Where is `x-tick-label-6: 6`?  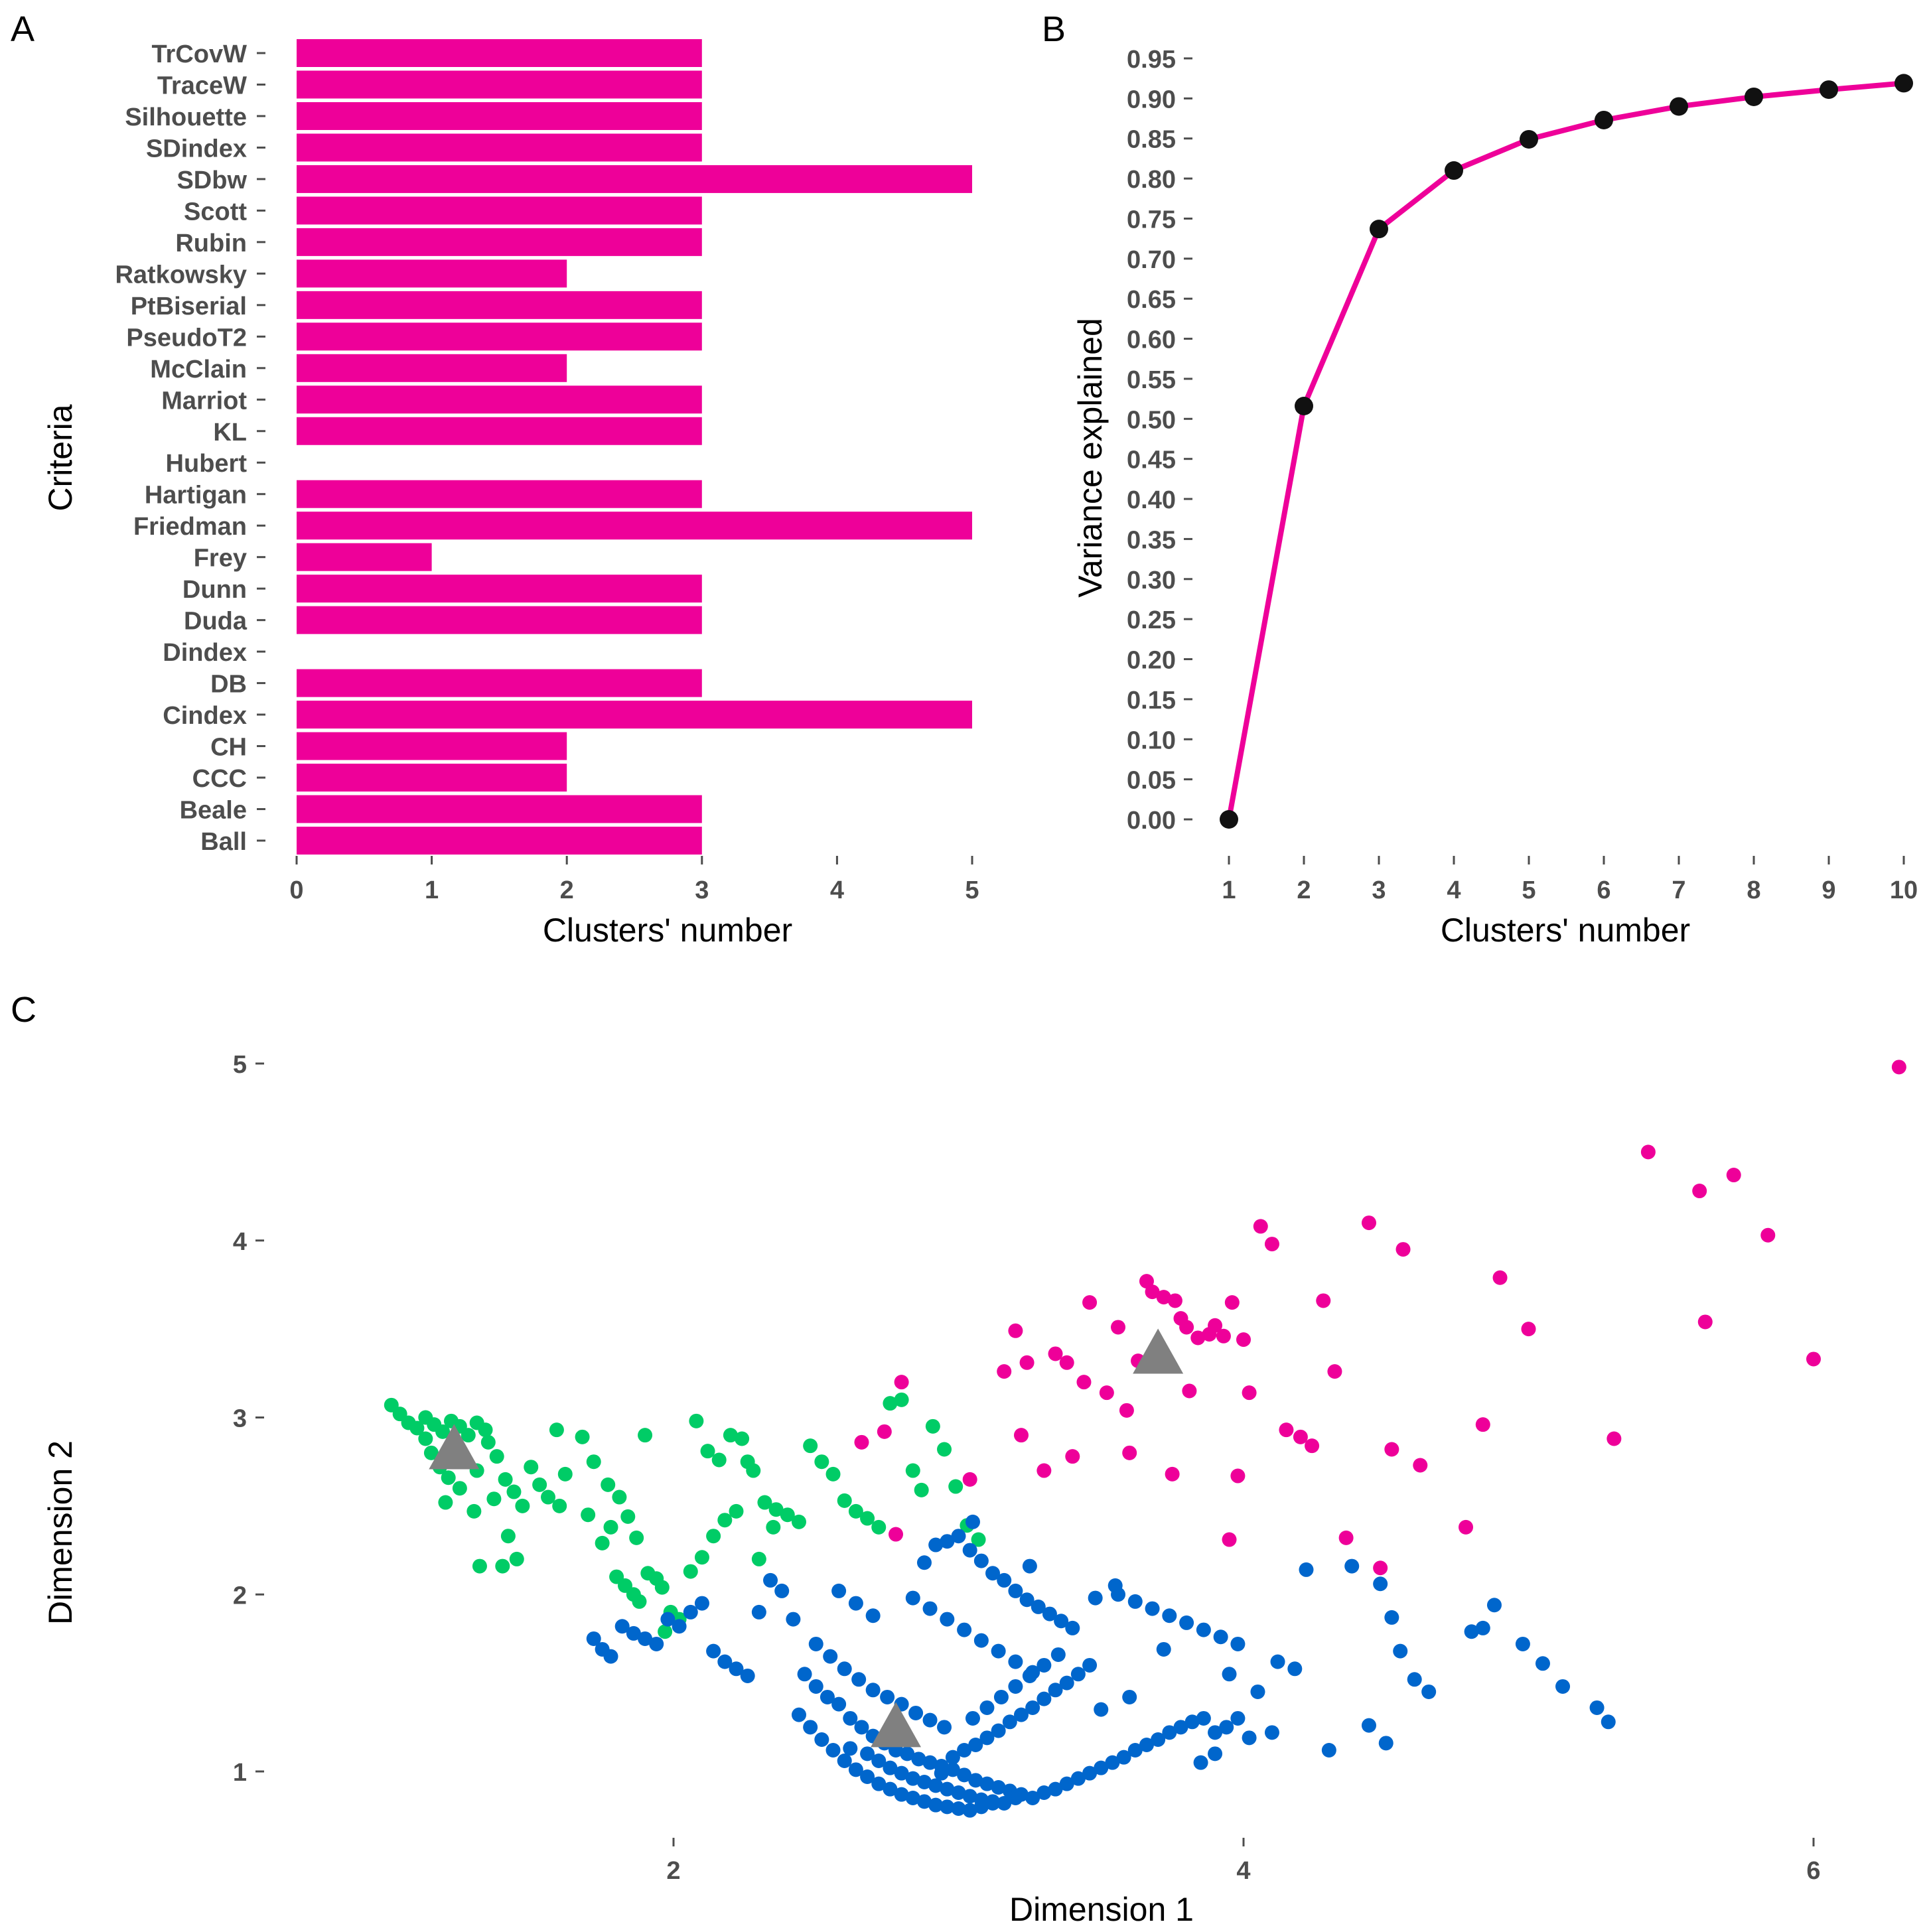 x-tick-label-6: 6 is located at coordinates (1603, 890).